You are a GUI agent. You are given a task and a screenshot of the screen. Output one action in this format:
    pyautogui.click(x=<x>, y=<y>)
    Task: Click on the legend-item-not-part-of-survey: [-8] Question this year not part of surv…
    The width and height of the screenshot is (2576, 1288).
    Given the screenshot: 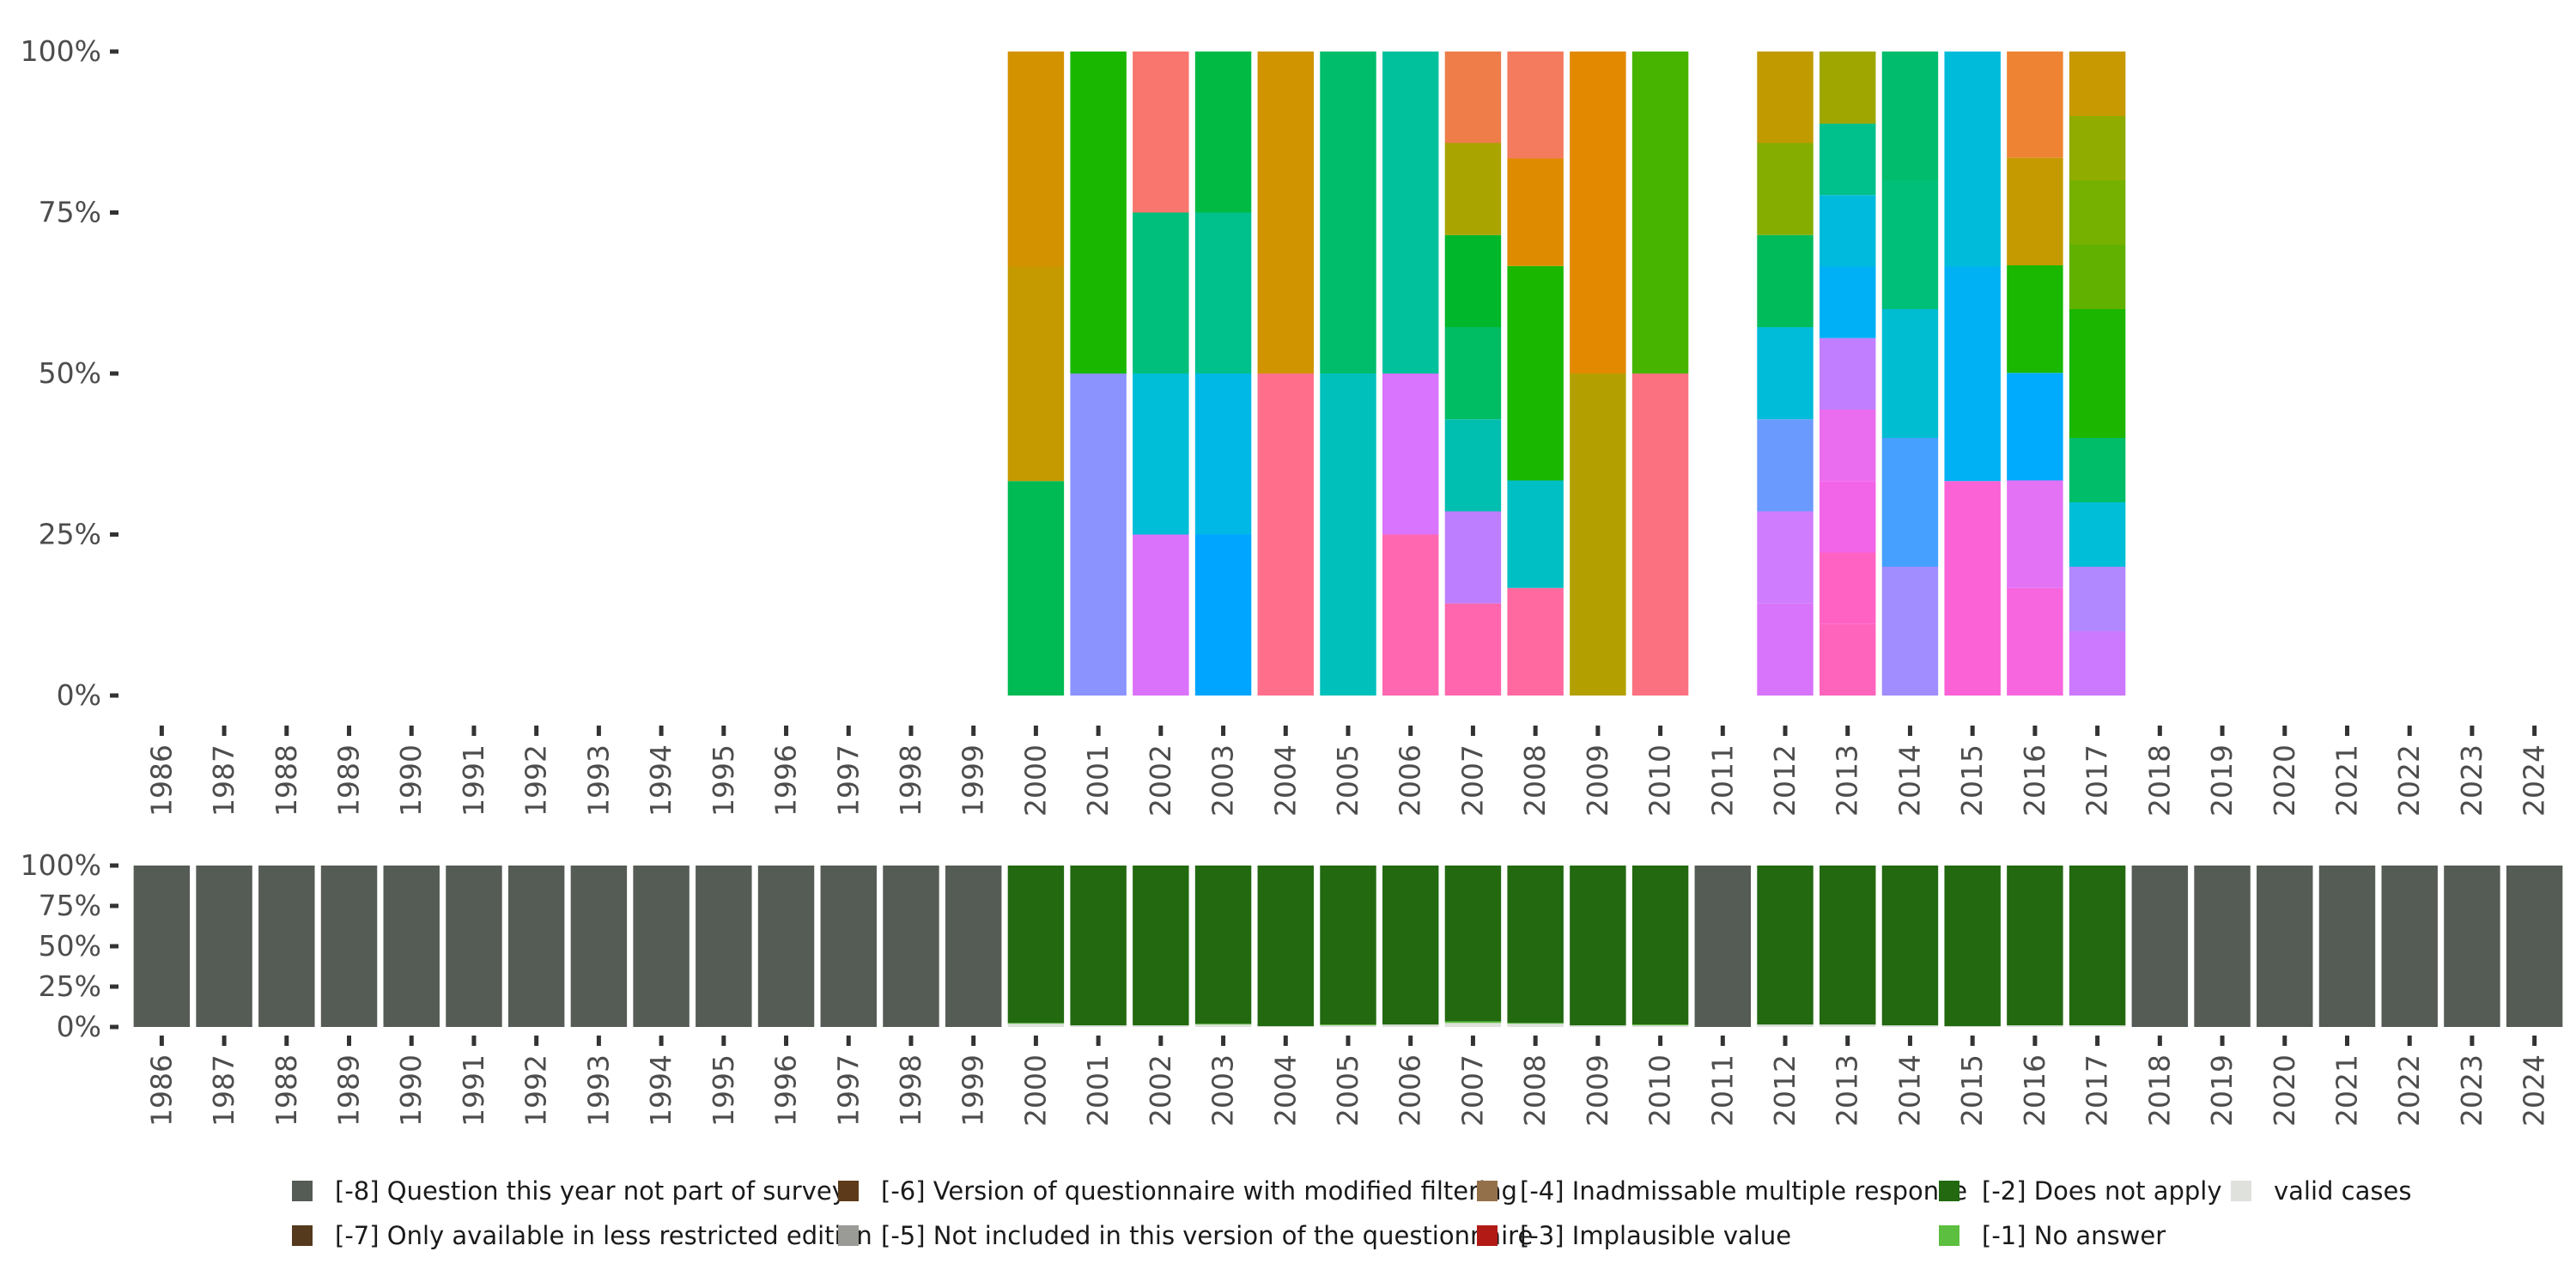 What is the action you would take?
    pyautogui.click(x=569, y=1191)
    